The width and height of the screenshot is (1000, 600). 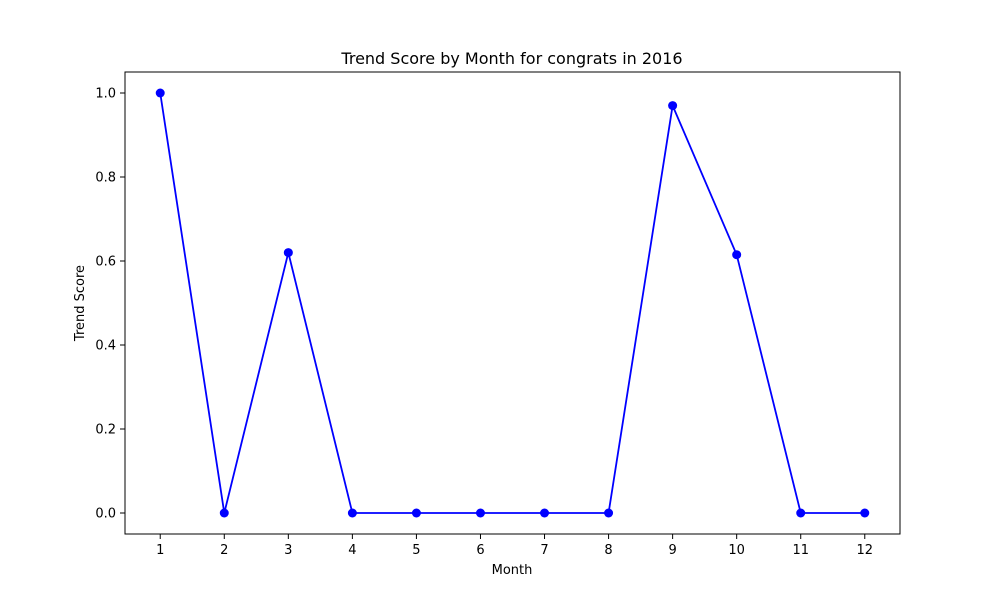 What do you see at coordinates (512, 570) in the screenshot?
I see `x-axis-label: Month` at bounding box center [512, 570].